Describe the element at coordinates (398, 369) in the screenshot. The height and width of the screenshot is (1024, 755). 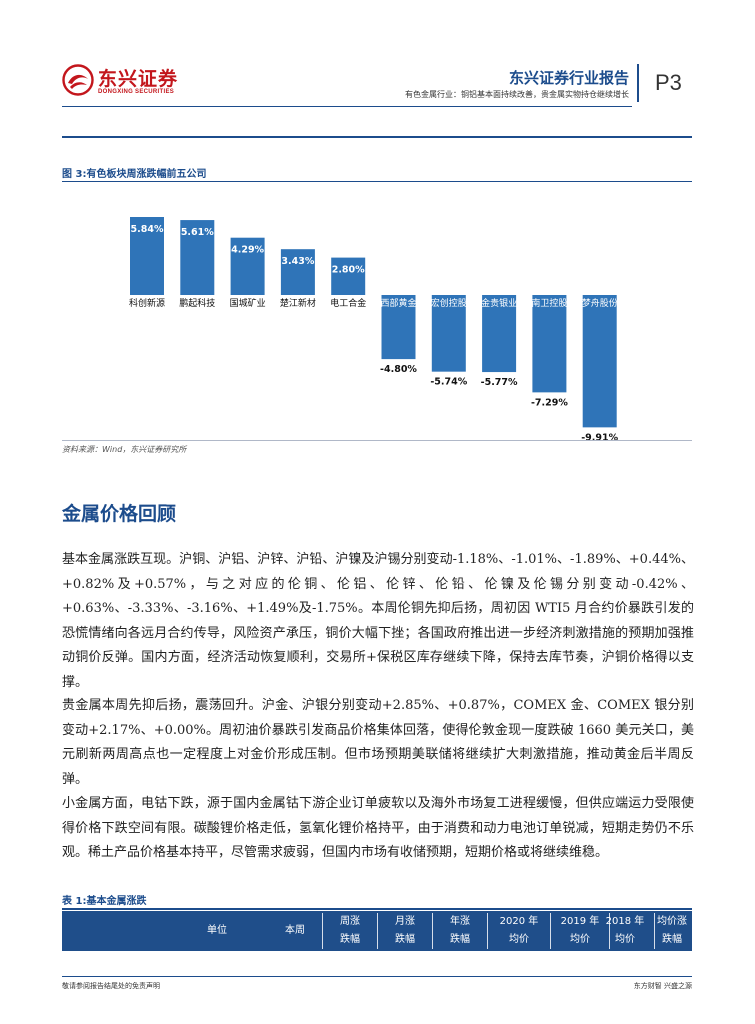
I see `chart-value-label: -4.80%` at that location.